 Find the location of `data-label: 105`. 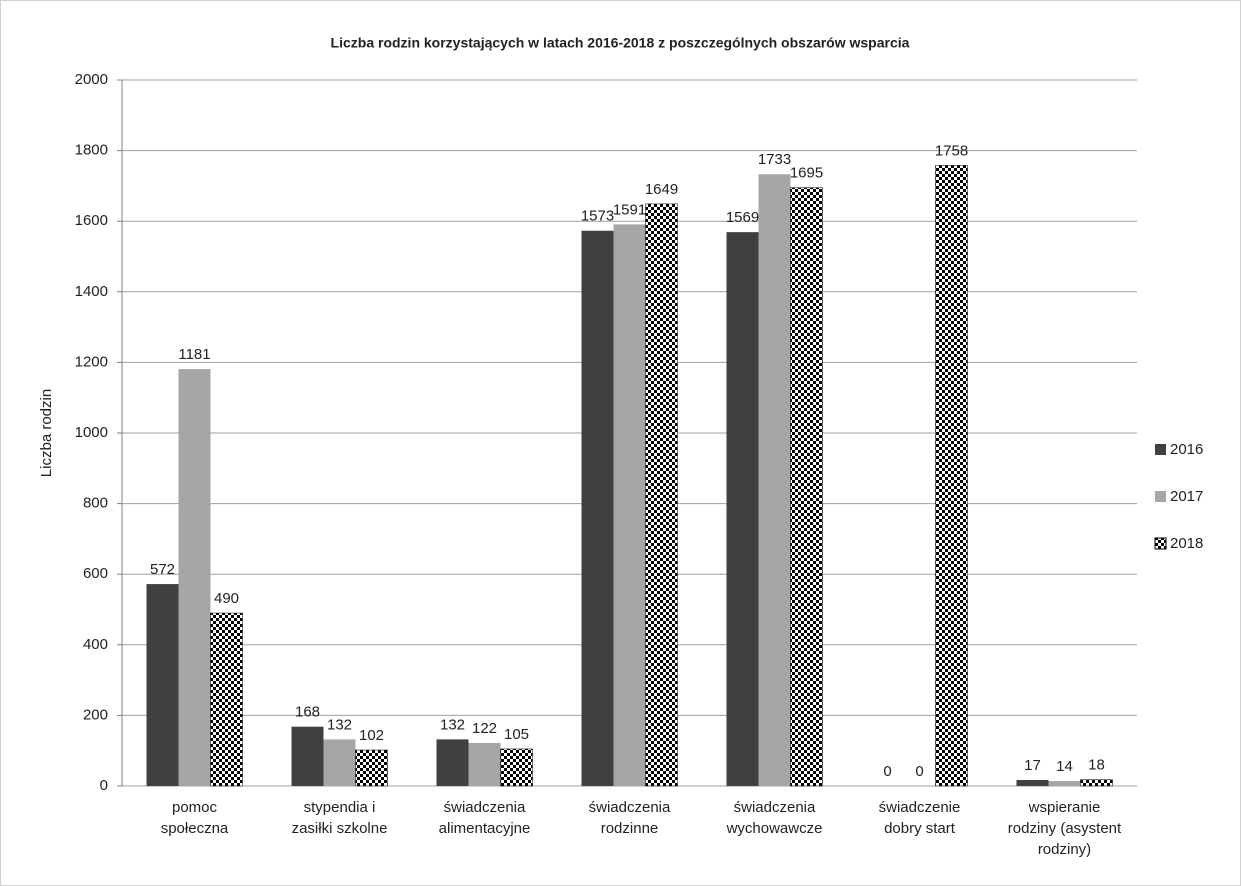

data-label: 105 is located at coordinates (516, 734).